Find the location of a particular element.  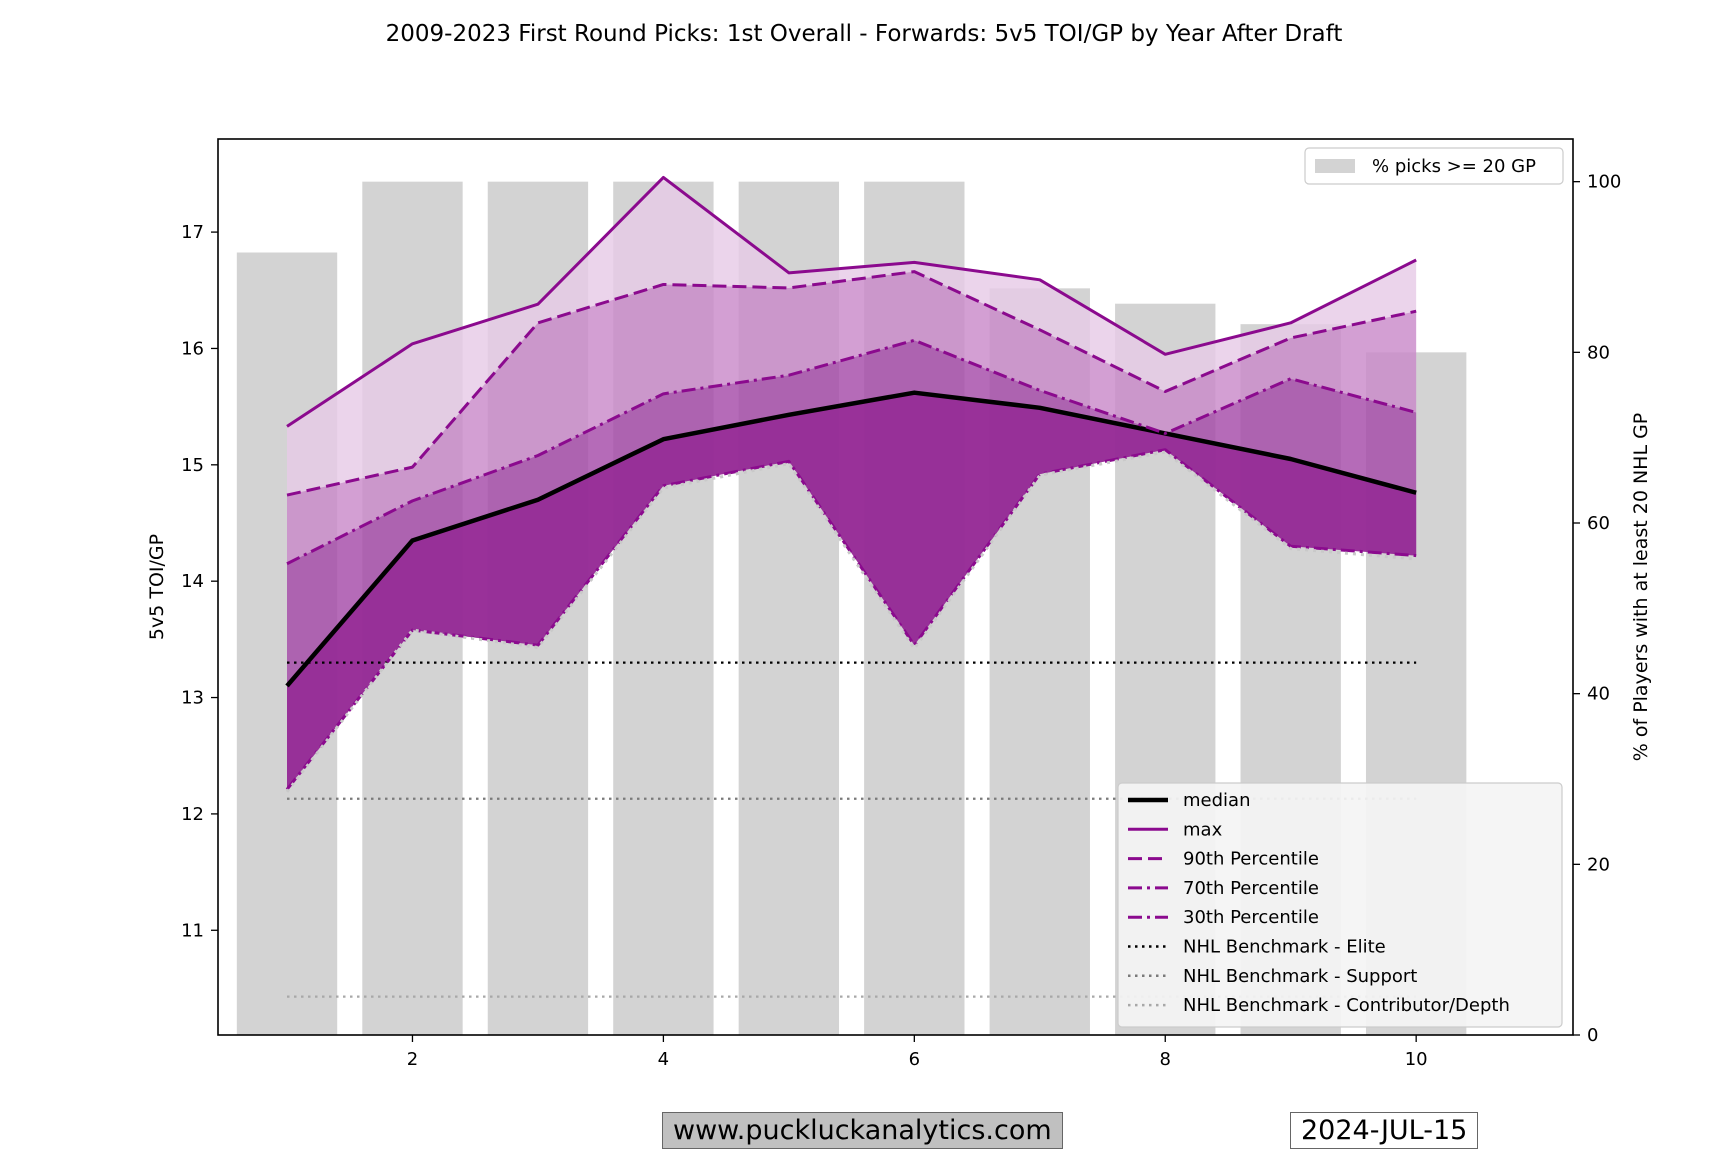

bar-legend: % picks >= 20 GP is located at coordinates (1434, 166).